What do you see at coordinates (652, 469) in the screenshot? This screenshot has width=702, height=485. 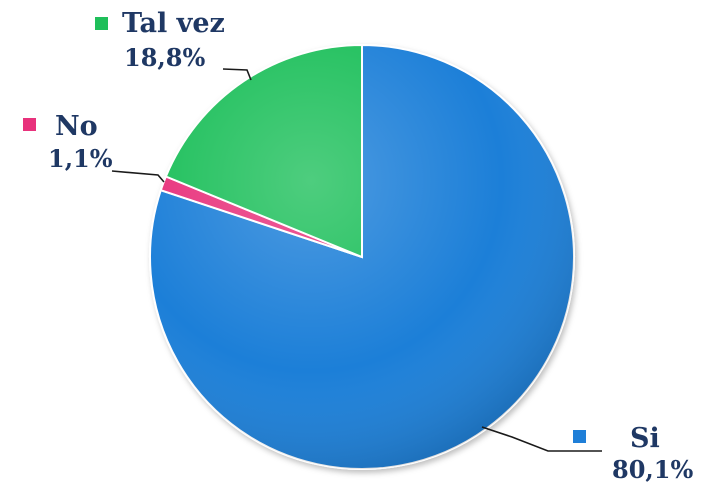 I see `value-si: 80,1%` at bounding box center [652, 469].